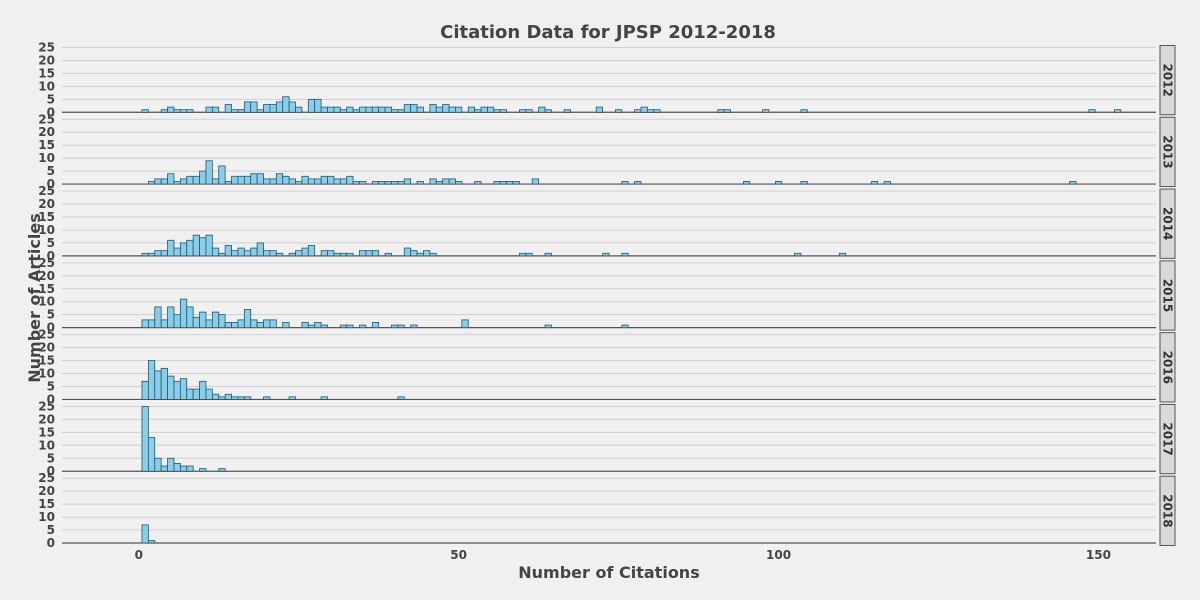 The image size is (1200, 600). What do you see at coordinates (608, 32) in the screenshot?
I see `chart-title: Citation Data for JPSP 2012-2018` at bounding box center [608, 32].